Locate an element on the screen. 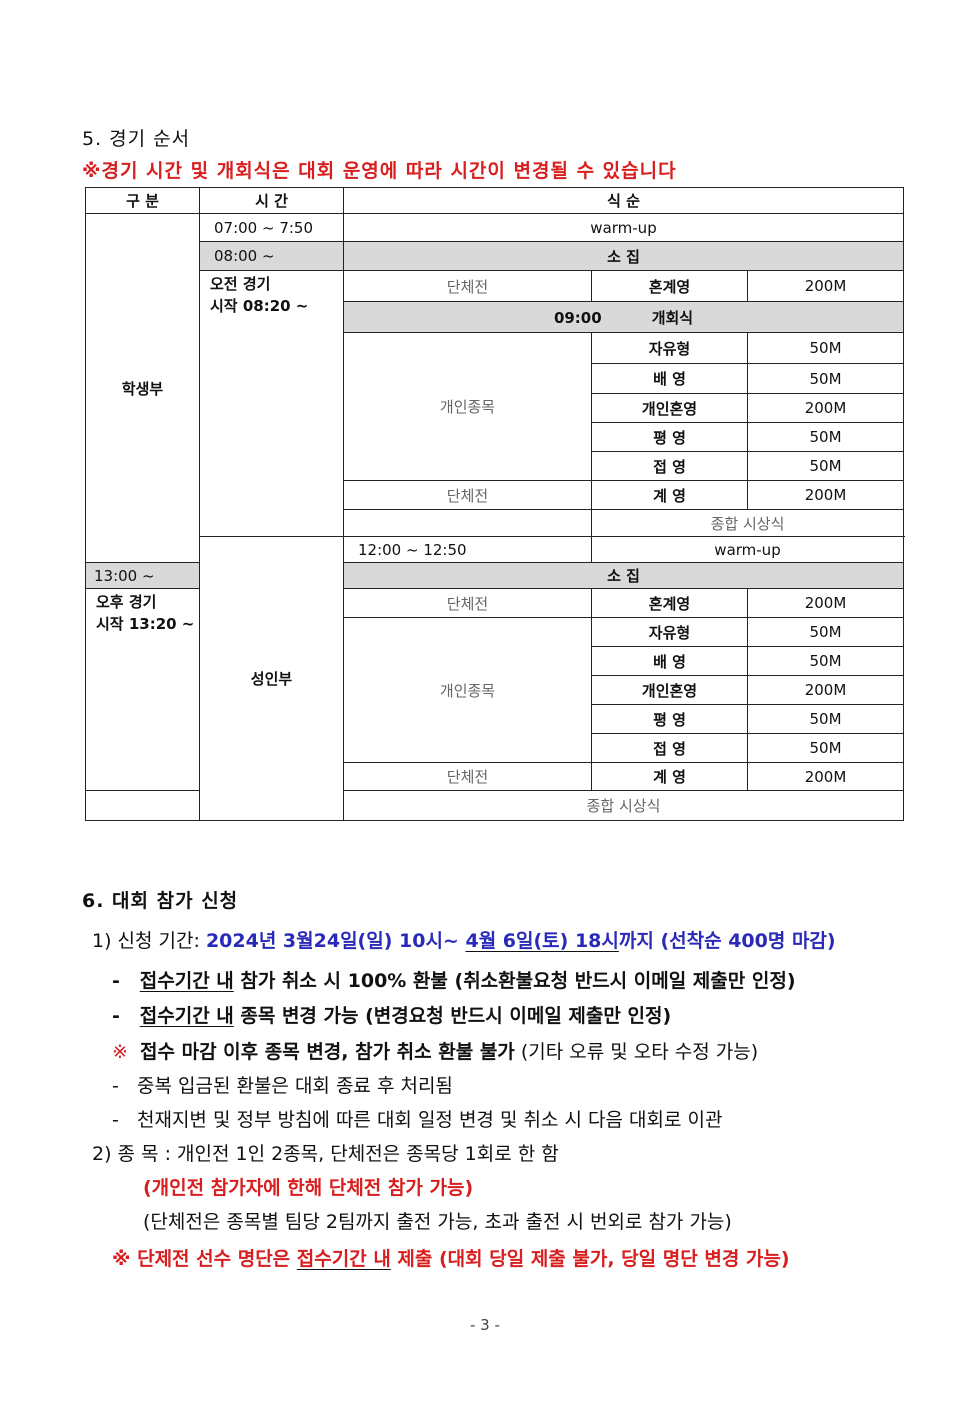 Image resolution: width=971 pixels, height=1428 pixels. table-header: 구 분 시 간 식 순 is located at coordinates (495, 200).